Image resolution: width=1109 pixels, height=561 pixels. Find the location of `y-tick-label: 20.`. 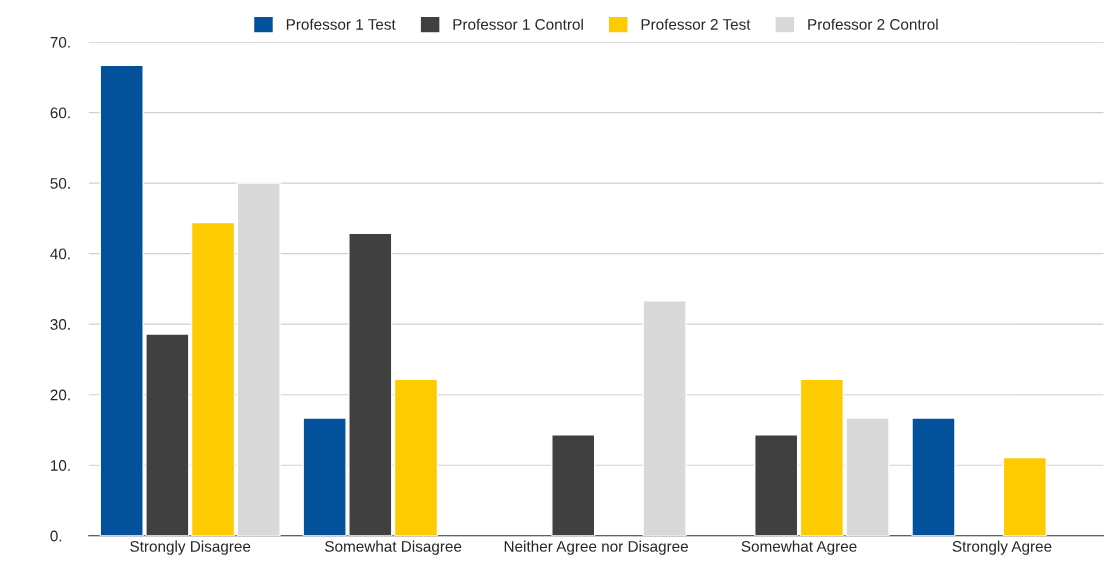

y-tick-label: 20. is located at coordinates (60, 395).